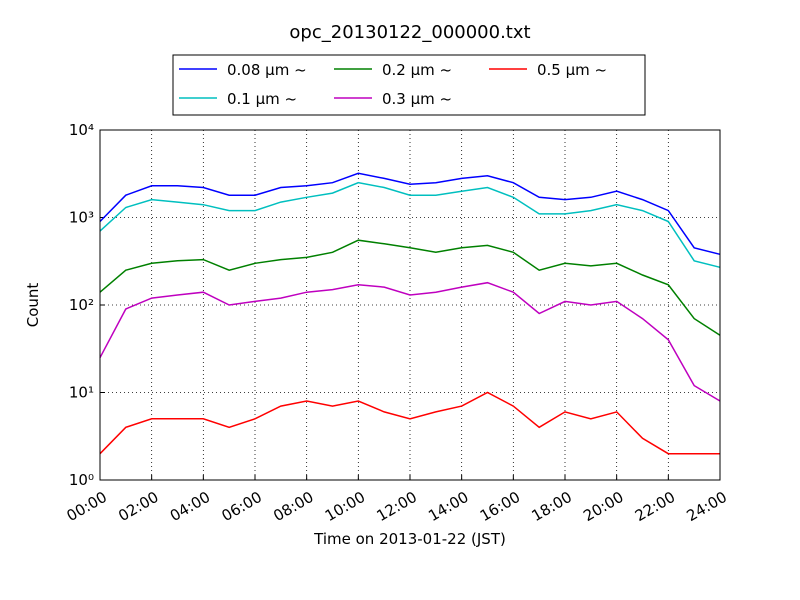  I want to click on y-tick-label: 10³, so click(81, 218).